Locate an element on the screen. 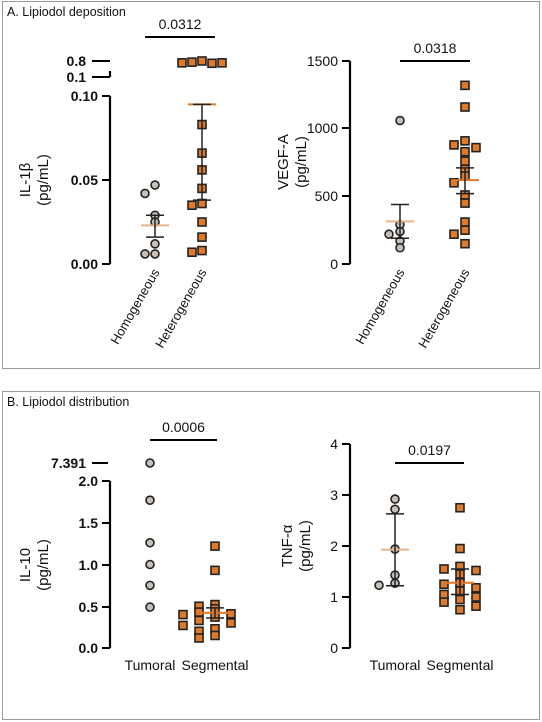  y-tick-label: 0.05 is located at coordinates (84, 180).